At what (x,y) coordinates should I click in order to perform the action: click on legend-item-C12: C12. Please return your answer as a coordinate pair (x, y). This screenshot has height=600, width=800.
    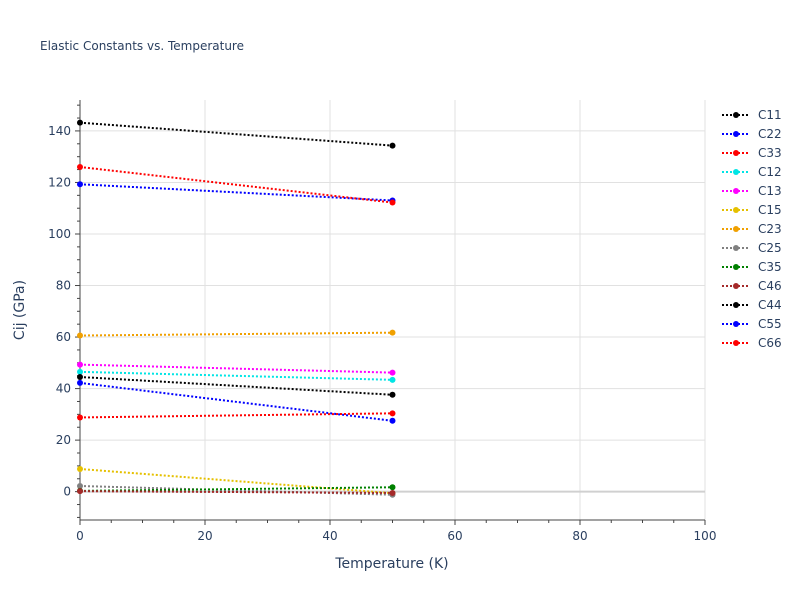
    Looking at the image, I should click on (752, 172).